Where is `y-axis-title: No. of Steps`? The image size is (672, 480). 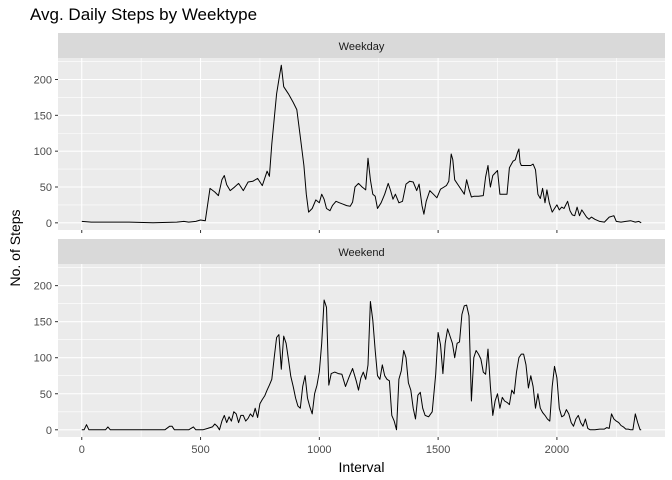 y-axis-title: No. of Steps is located at coordinates (15, 247).